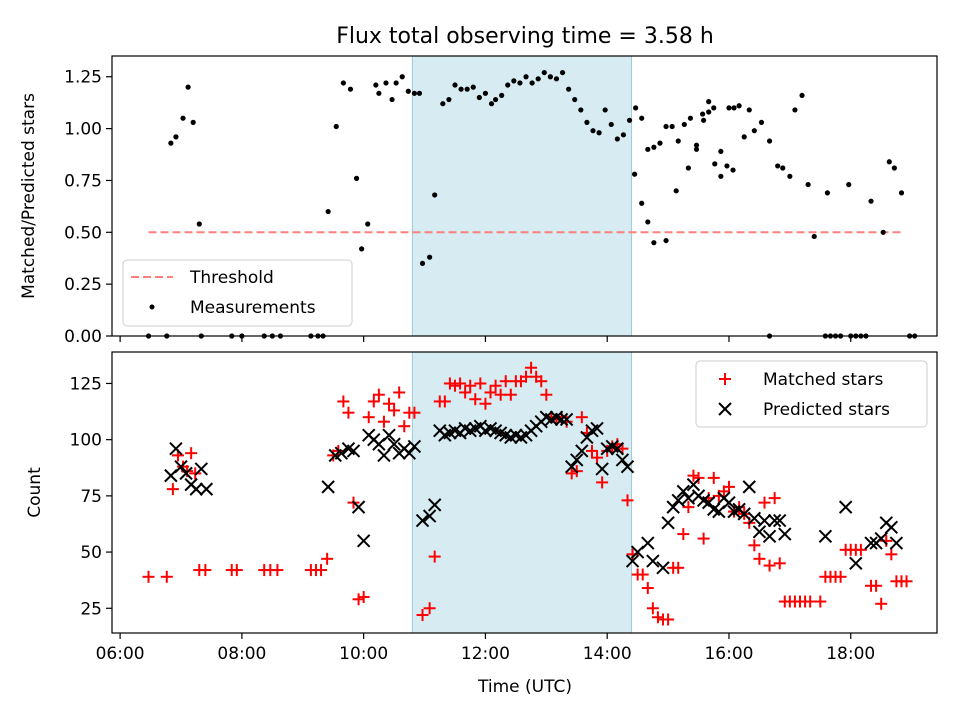 This screenshot has width=960, height=720. I want to click on y-tick-label: 25, so click(91, 609).